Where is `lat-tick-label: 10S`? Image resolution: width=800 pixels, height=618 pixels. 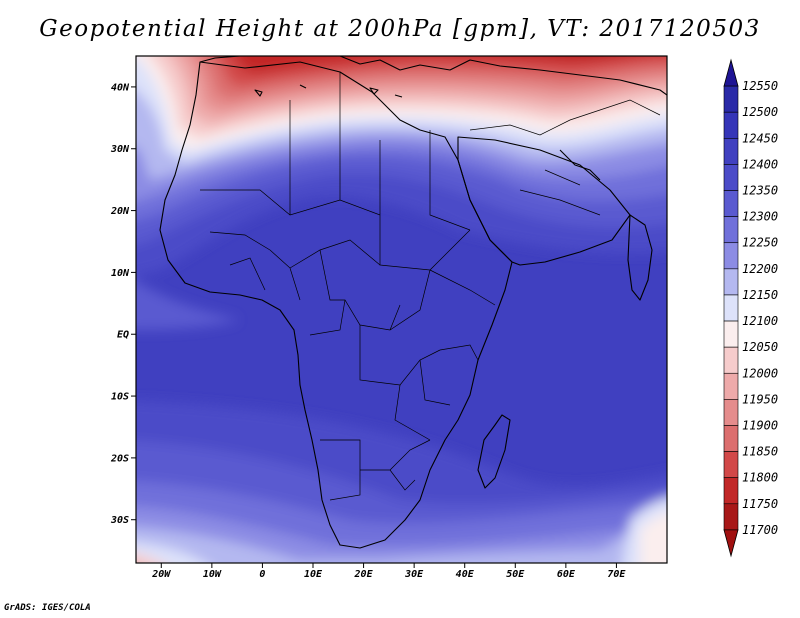 lat-tick-label: 10S is located at coordinates (120, 397).